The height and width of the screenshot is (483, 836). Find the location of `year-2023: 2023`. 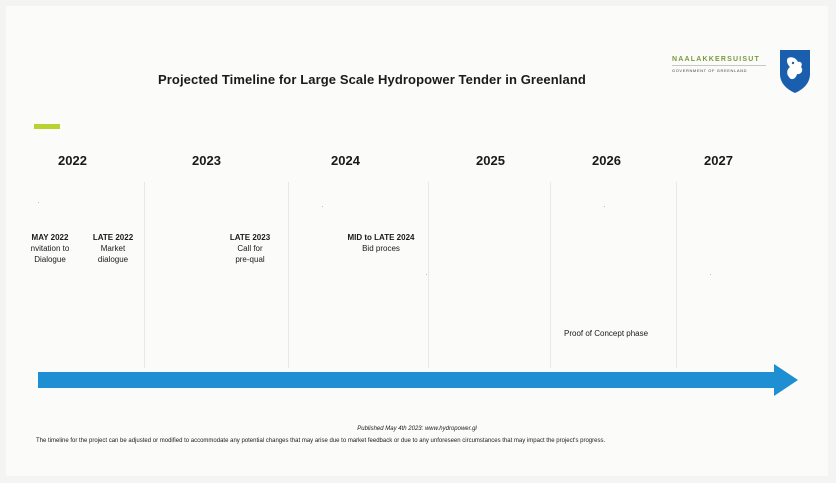

year-2023: 2023 is located at coordinates (206, 160).